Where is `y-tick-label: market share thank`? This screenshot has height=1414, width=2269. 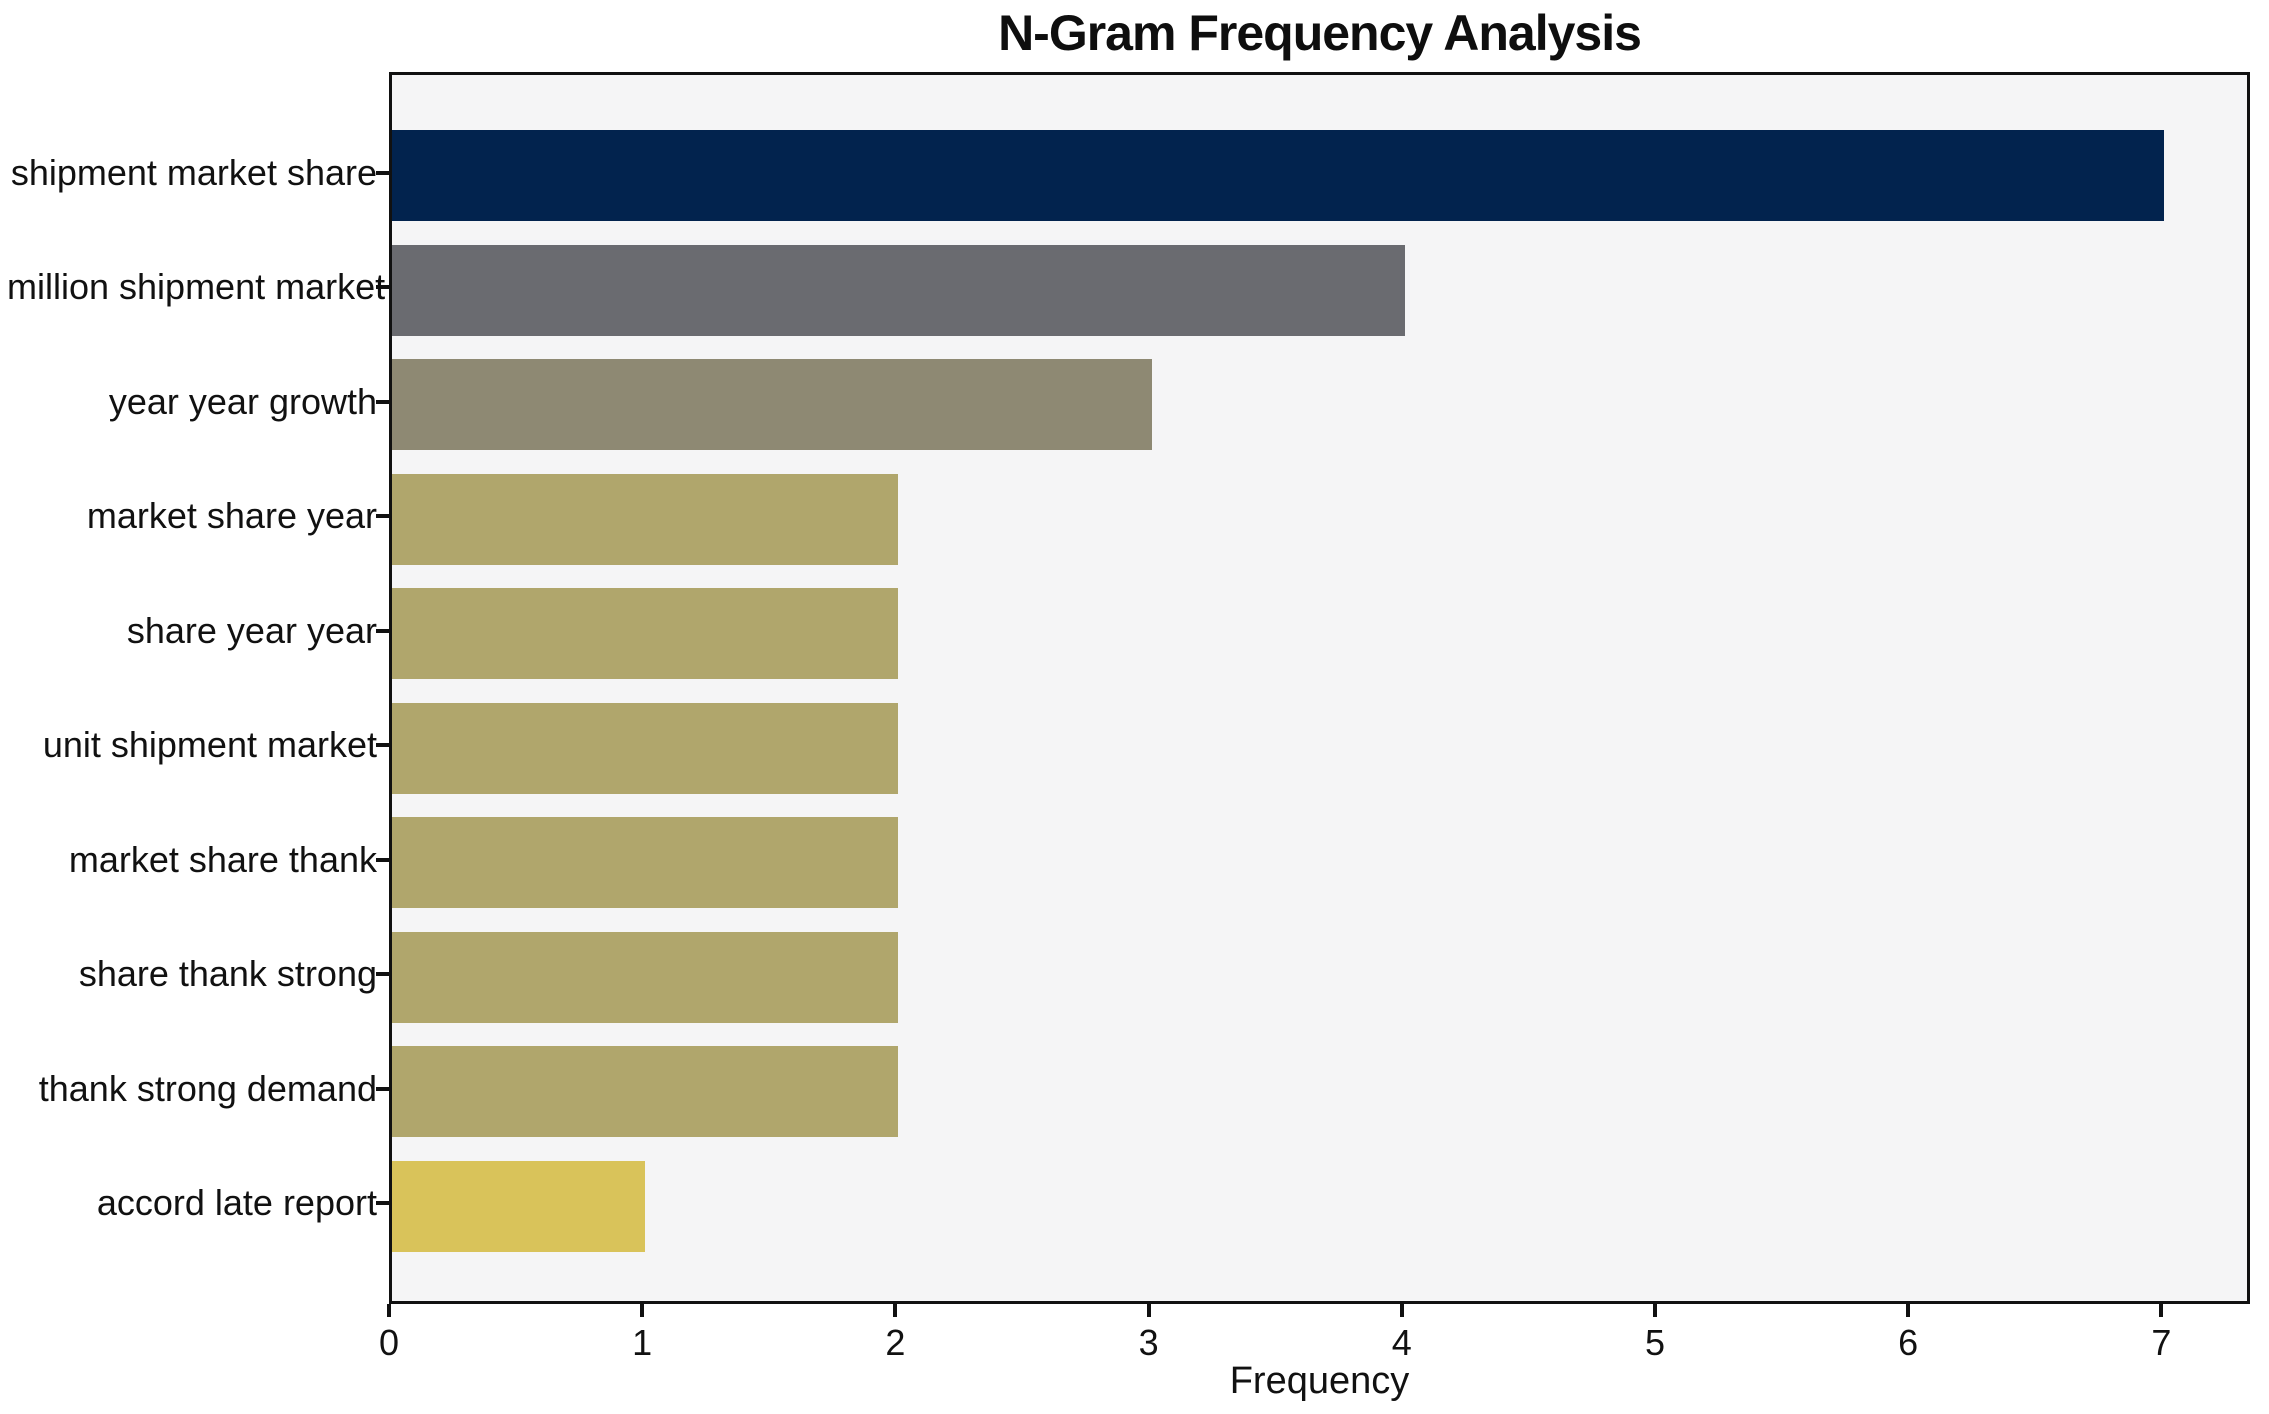 y-tick-label: market share thank is located at coordinates (222, 859).